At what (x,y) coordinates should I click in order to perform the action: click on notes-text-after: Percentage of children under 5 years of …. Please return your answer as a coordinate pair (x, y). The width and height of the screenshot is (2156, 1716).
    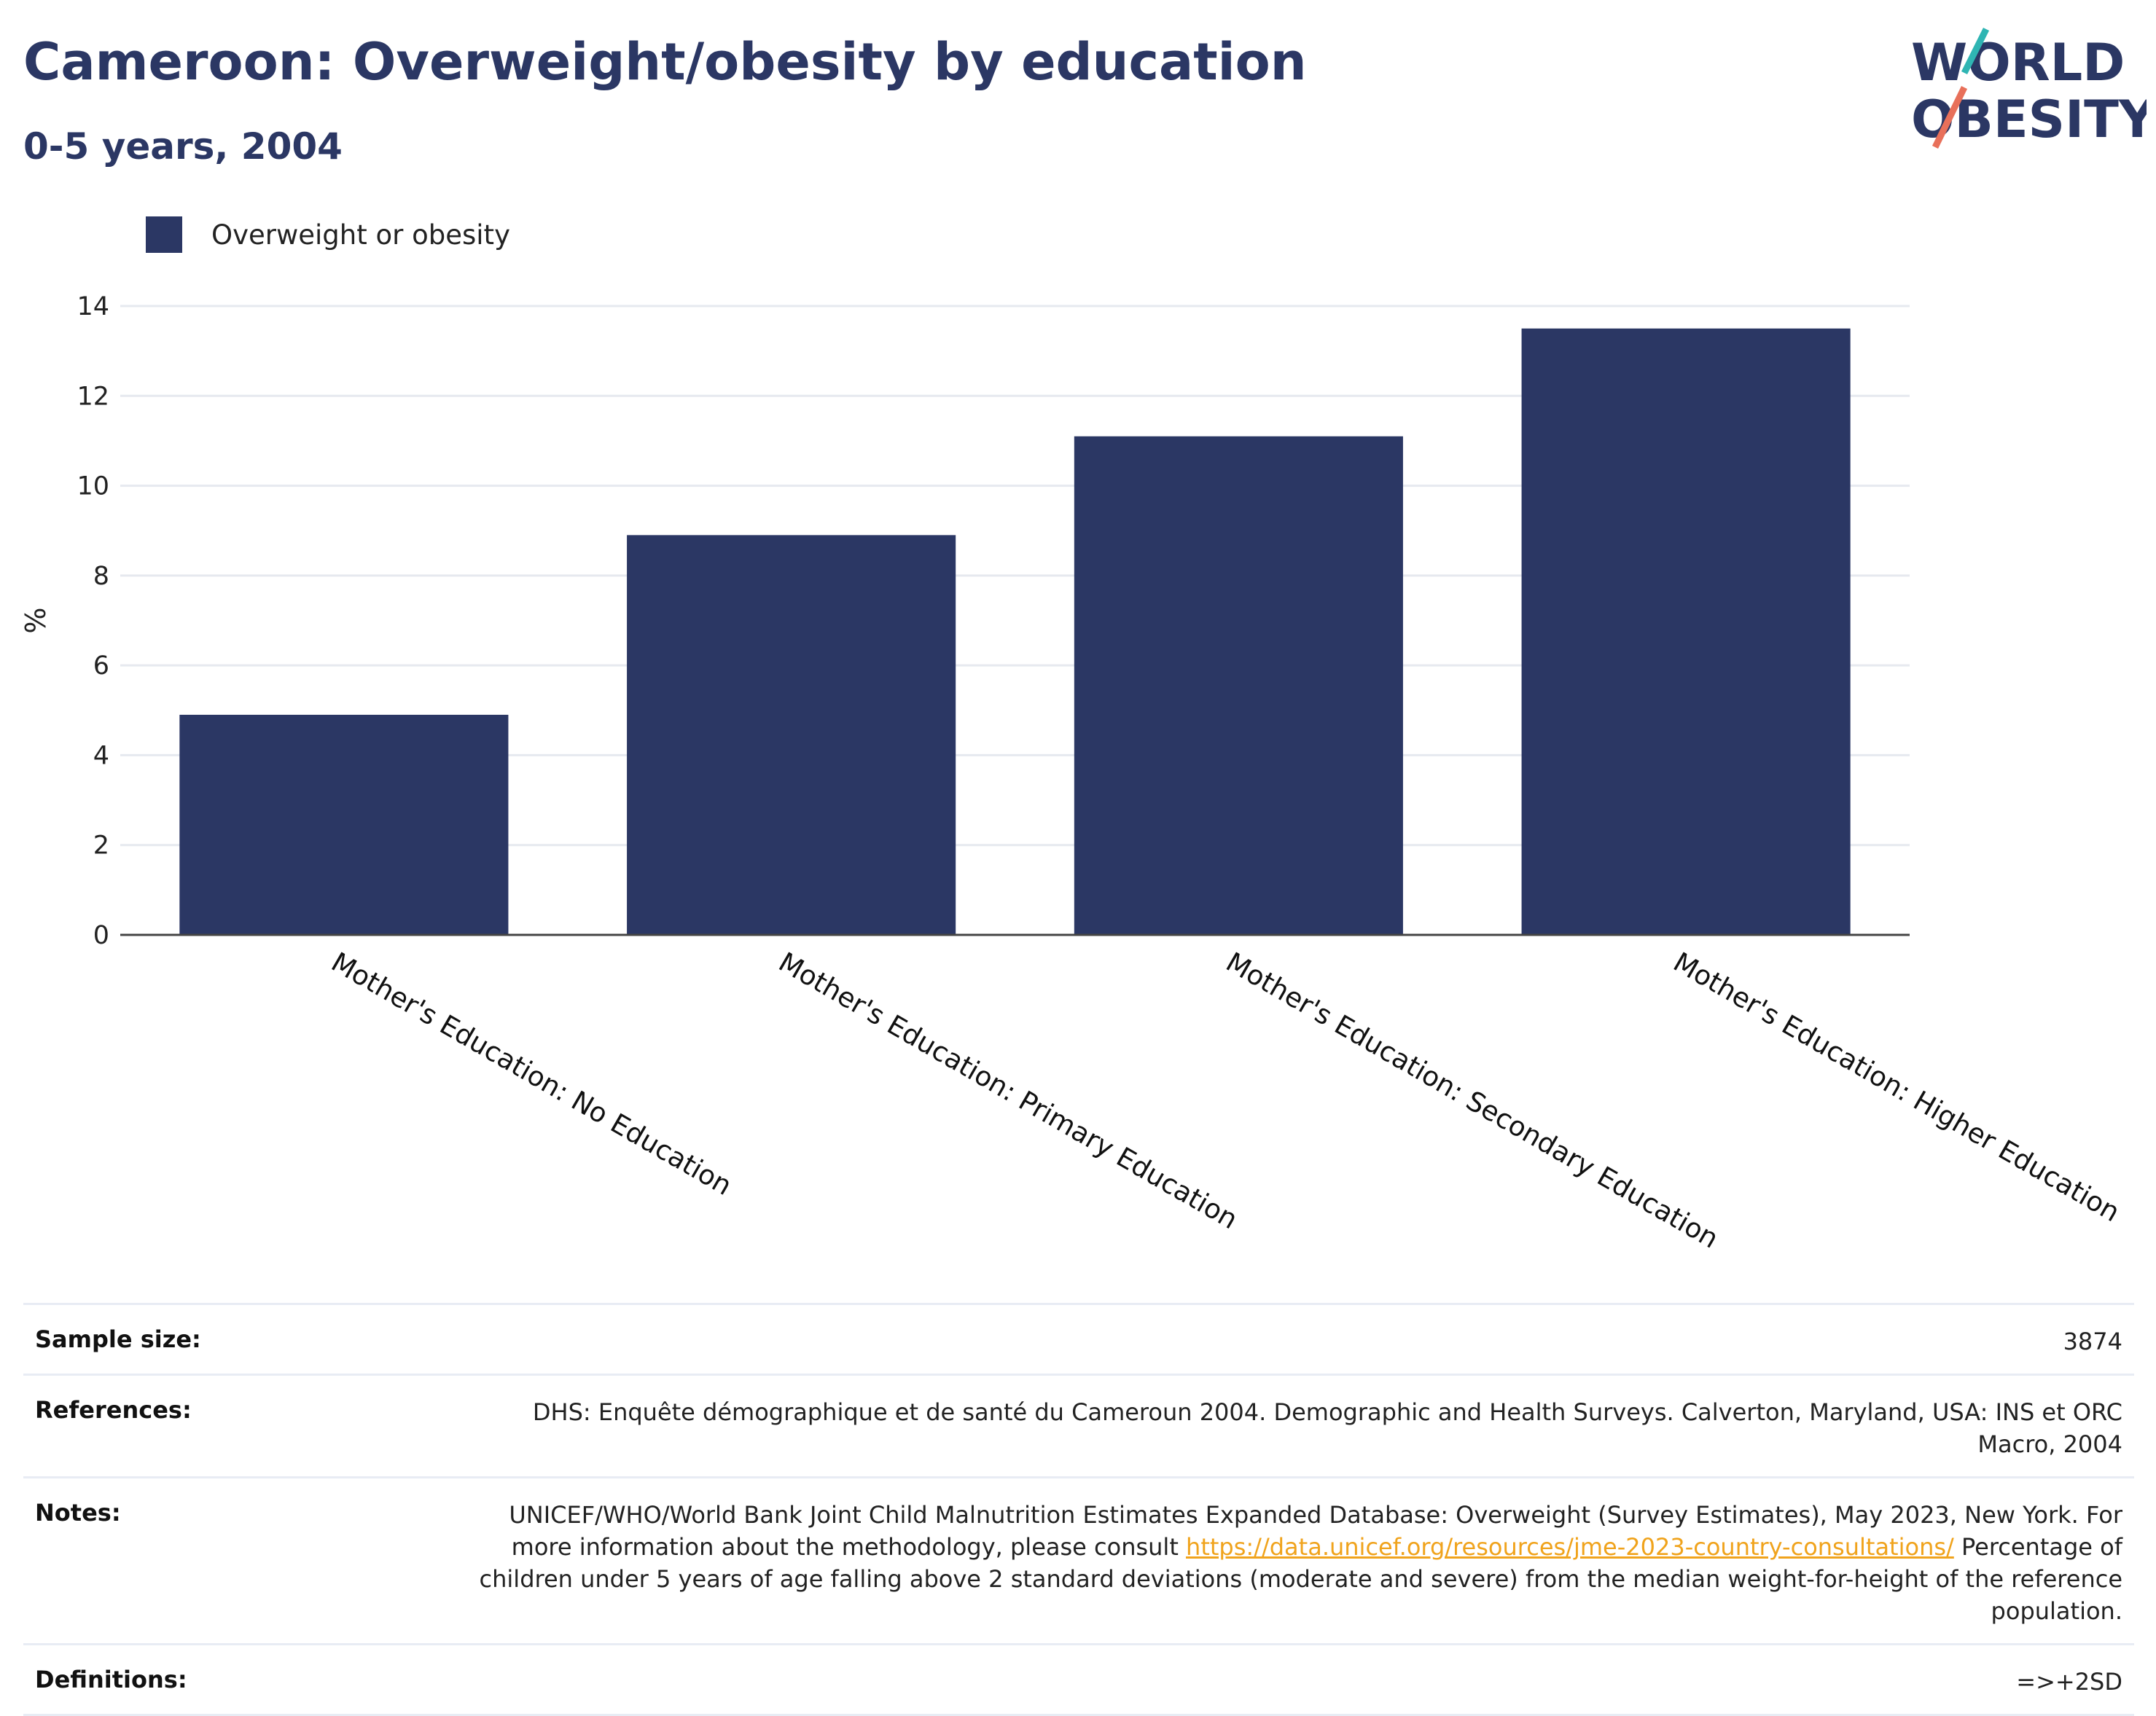
    Looking at the image, I should click on (1301, 1579).